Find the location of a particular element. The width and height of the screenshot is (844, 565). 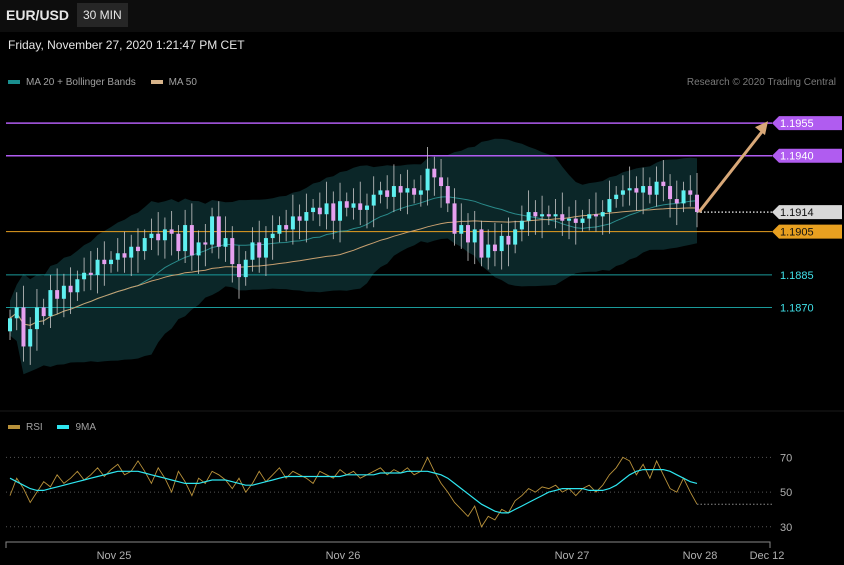

legend-item-ma20: MA 20 + Bollinger Bands is located at coordinates (72, 82).